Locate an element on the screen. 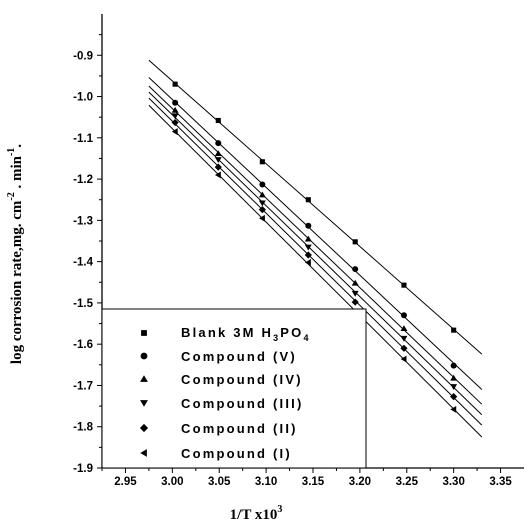  x-tick-label: 3.00 is located at coordinates (172, 482).